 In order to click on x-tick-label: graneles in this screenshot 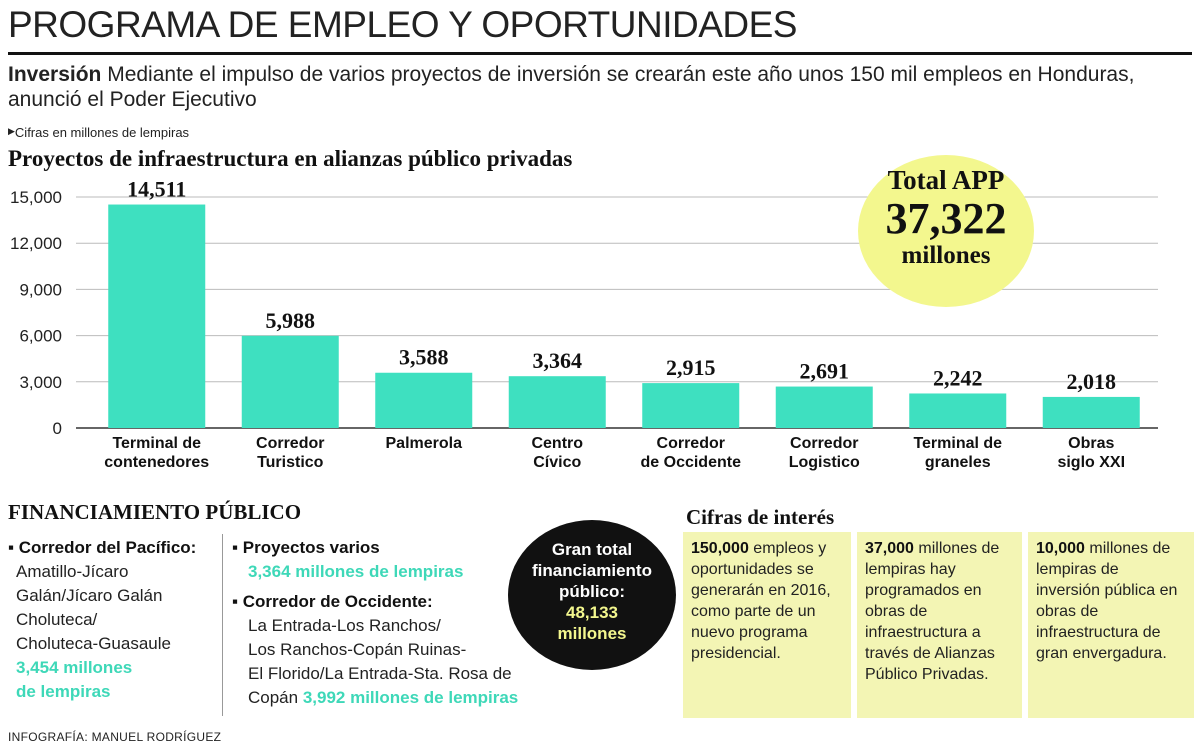, I will do `click(958, 462)`.